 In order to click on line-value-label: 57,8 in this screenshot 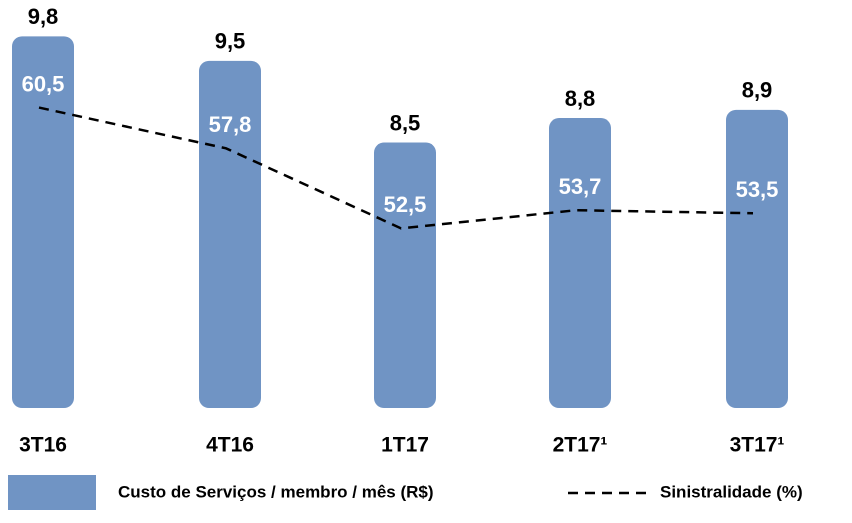, I will do `click(230, 124)`.